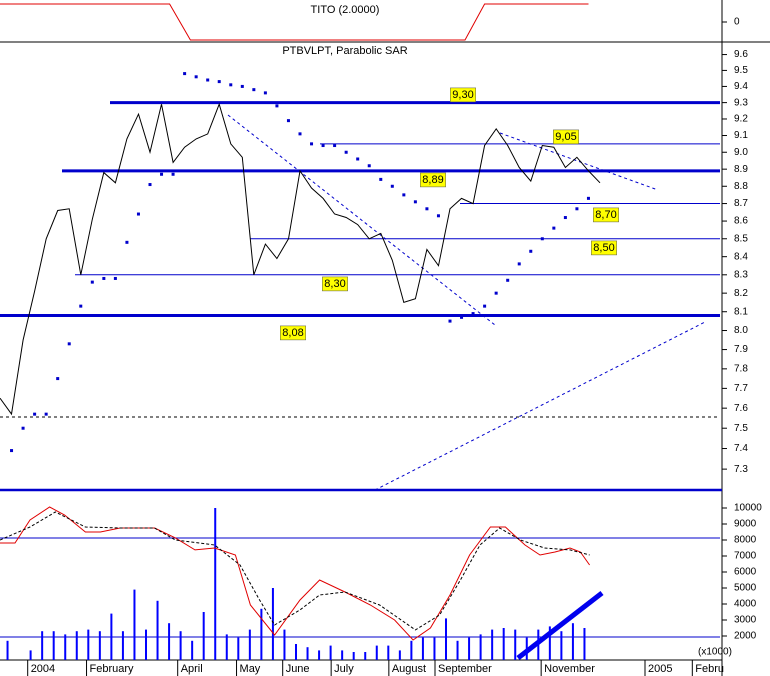  Describe the element at coordinates (741, 203) in the screenshot. I see `y-tick-label: 8.7` at that location.